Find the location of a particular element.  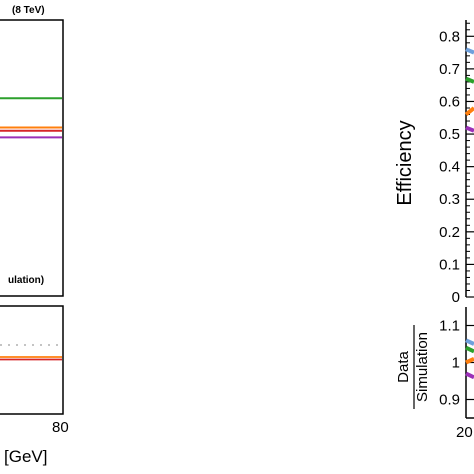

left-upper-series-group is located at coordinates (31, 118).